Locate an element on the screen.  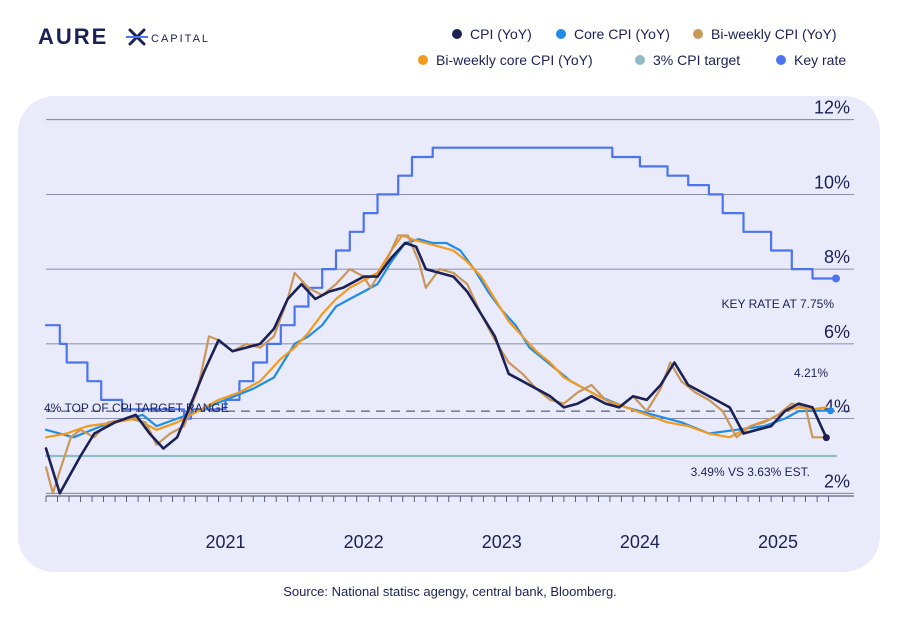
annotation-estimate: 3.49% VS 3.63% EST. is located at coordinates (750, 472).